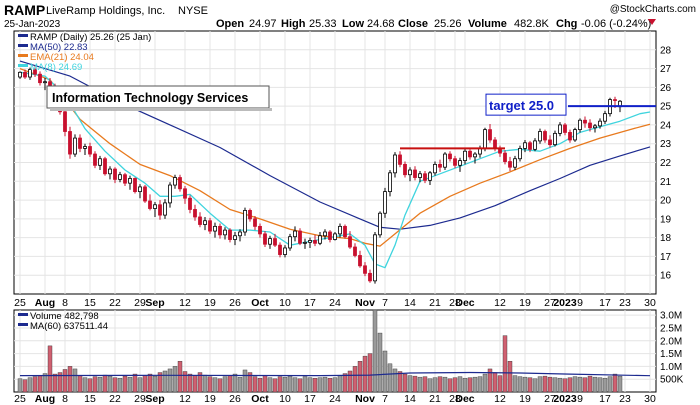  Describe the element at coordinates (532, 24) in the screenshot. I see `volume-value: 482.8K` at that location.